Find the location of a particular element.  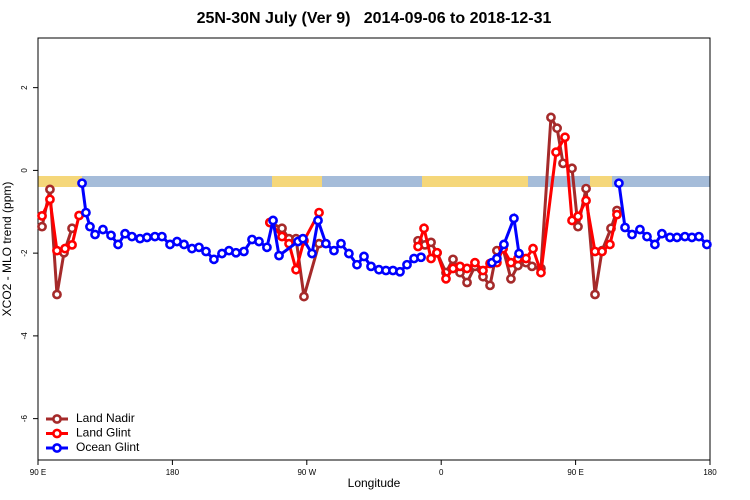

y-tick-label: -6 is located at coordinates (24, 419).